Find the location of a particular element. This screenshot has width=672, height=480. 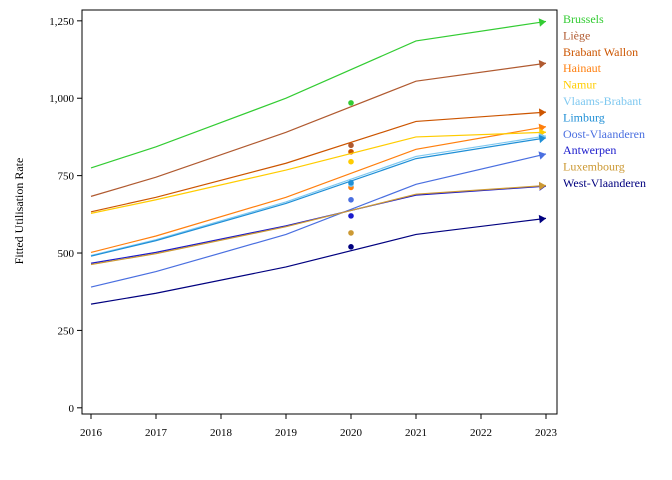

series-label-brabant-wallon: Brabant Wallon is located at coordinates (600, 52).